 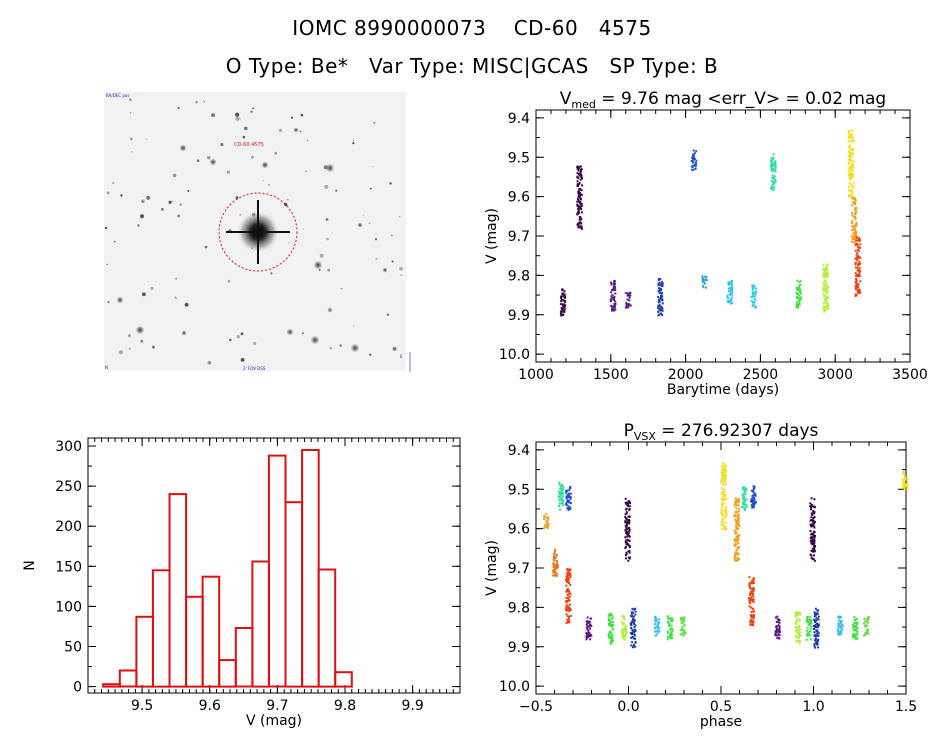 I want to click on finder-label-bottomleft: N, so click(x=106, y=367).